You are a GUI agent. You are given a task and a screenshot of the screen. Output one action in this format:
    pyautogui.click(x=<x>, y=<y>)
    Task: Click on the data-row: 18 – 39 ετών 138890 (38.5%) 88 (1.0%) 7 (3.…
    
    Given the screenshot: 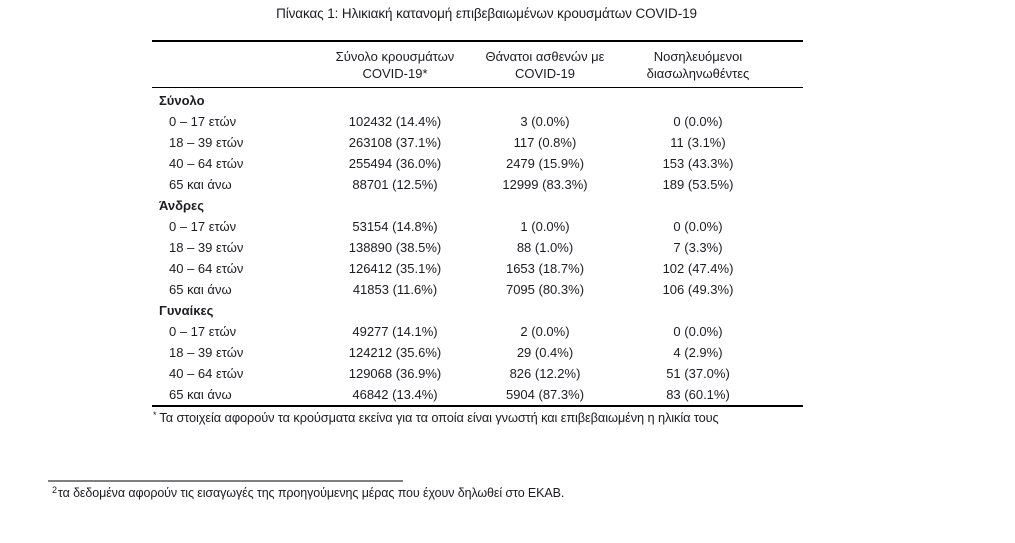 What is the action you would take?
    pyautogui.click(x=477, y=247)
    